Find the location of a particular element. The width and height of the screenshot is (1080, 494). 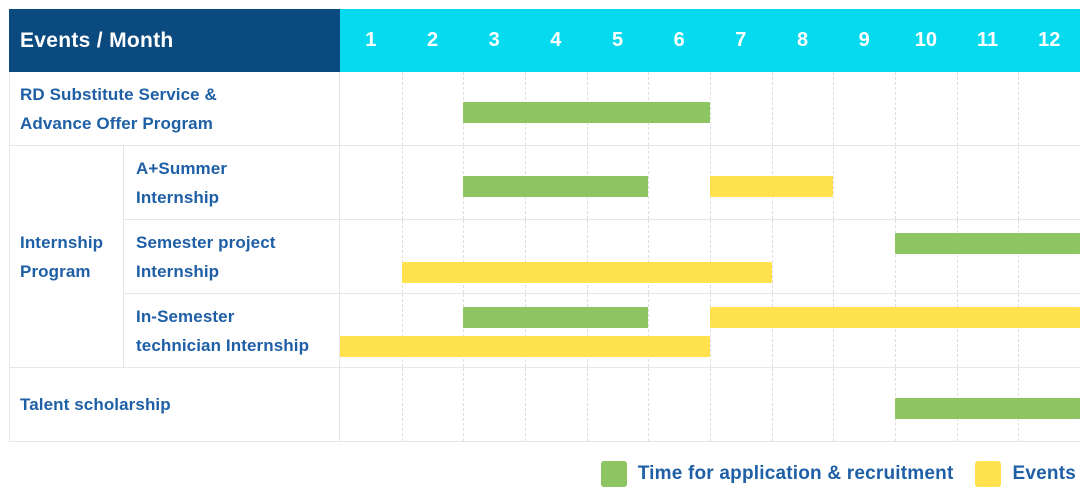

row-label-4: In-Semester technician Internship is located at coordinates (232, 331).